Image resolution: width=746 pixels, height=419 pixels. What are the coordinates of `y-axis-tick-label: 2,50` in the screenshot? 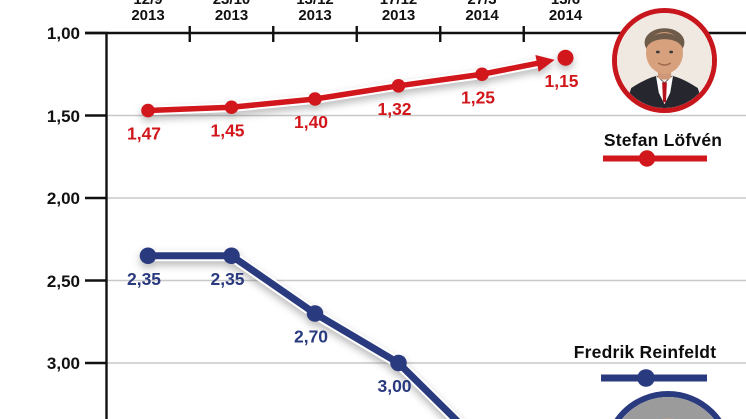 It's located at (63, 281).